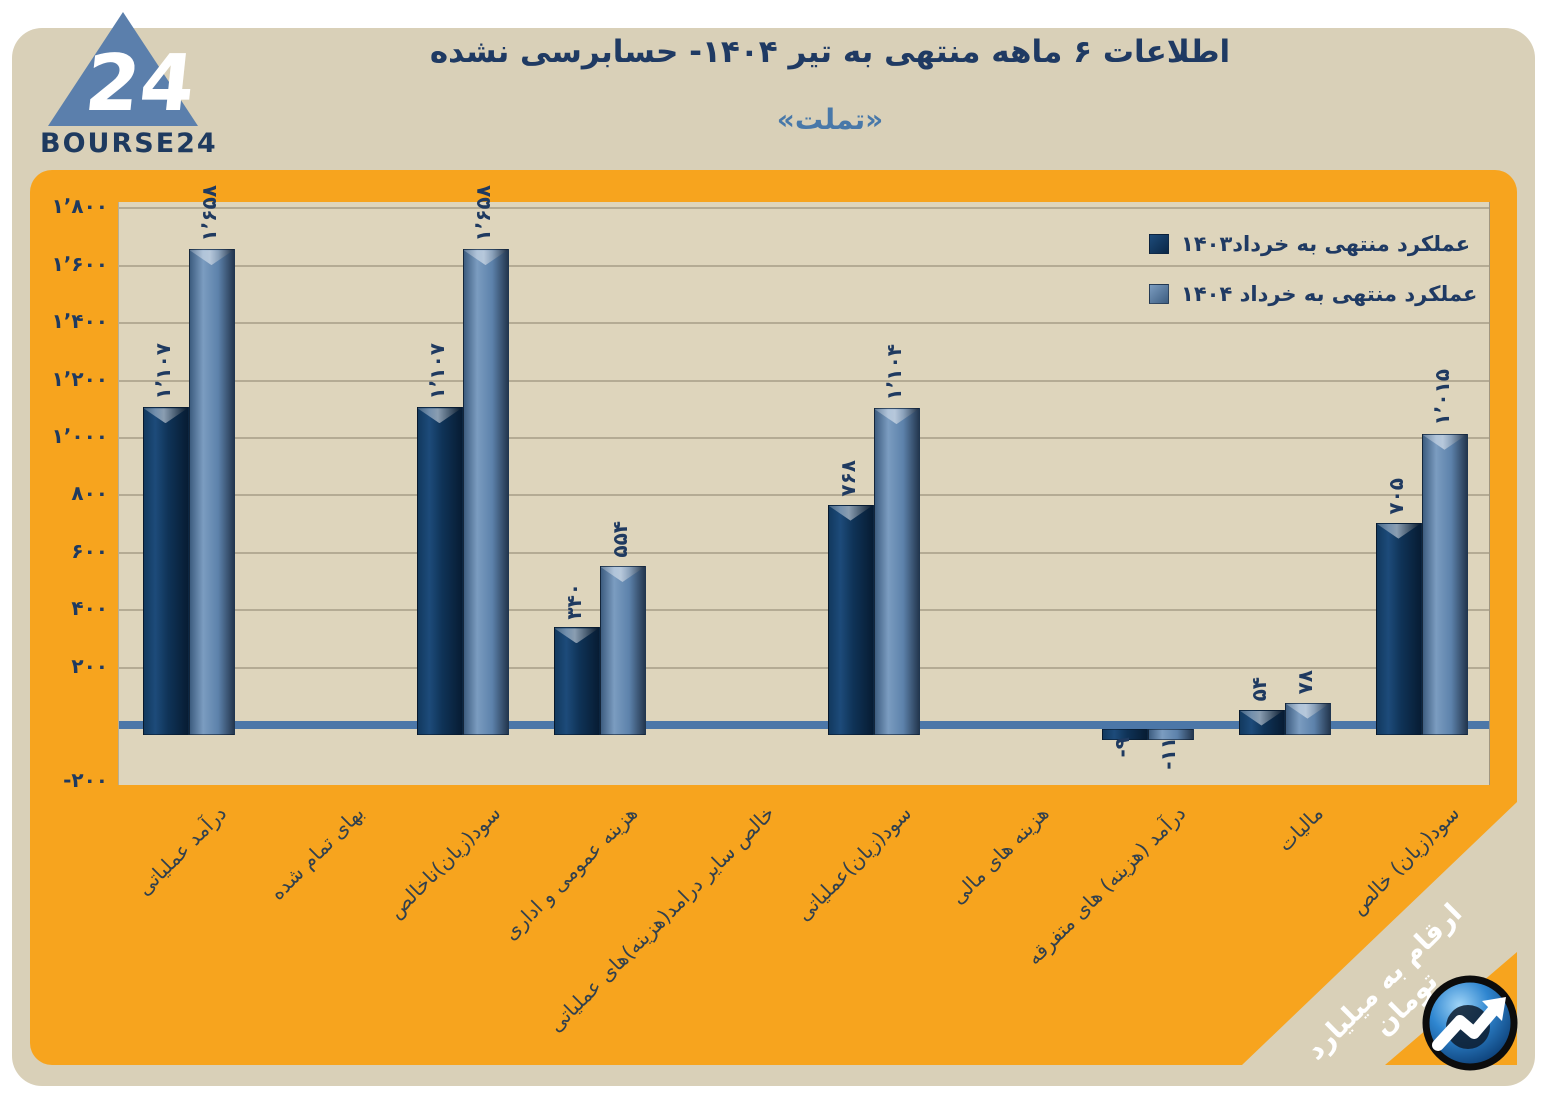 Image resolution: width=1547 pixels, height=1094 pixels. Describe the element at coordinates (79, 206) in the screenshot. I see `y-tick-label: ۱٬۸۰۰` at that location.